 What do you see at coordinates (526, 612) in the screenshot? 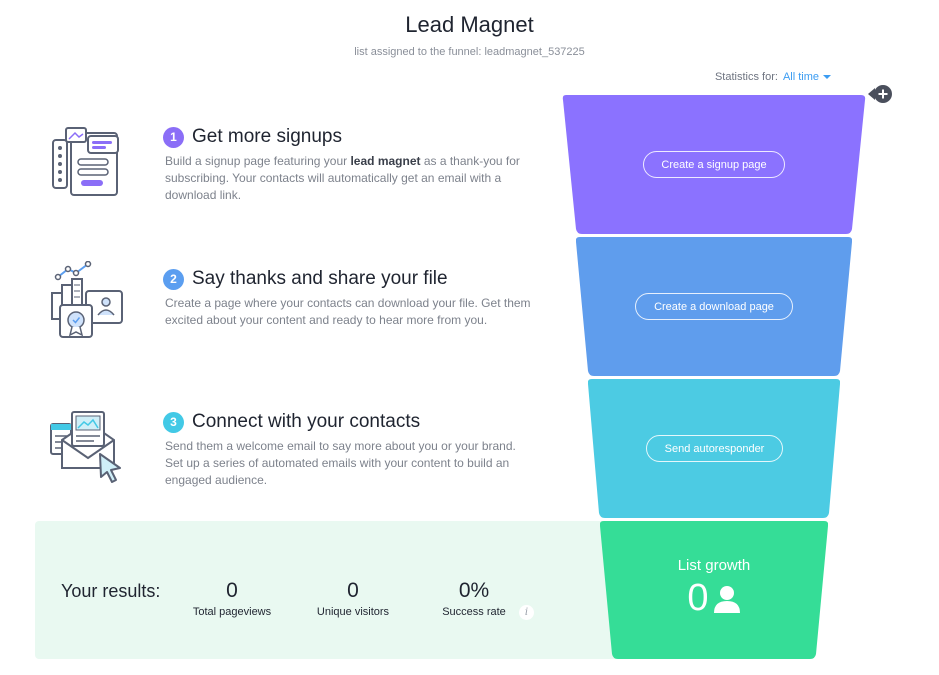
I see `info-icon: i` at bounding box center [526, 612].